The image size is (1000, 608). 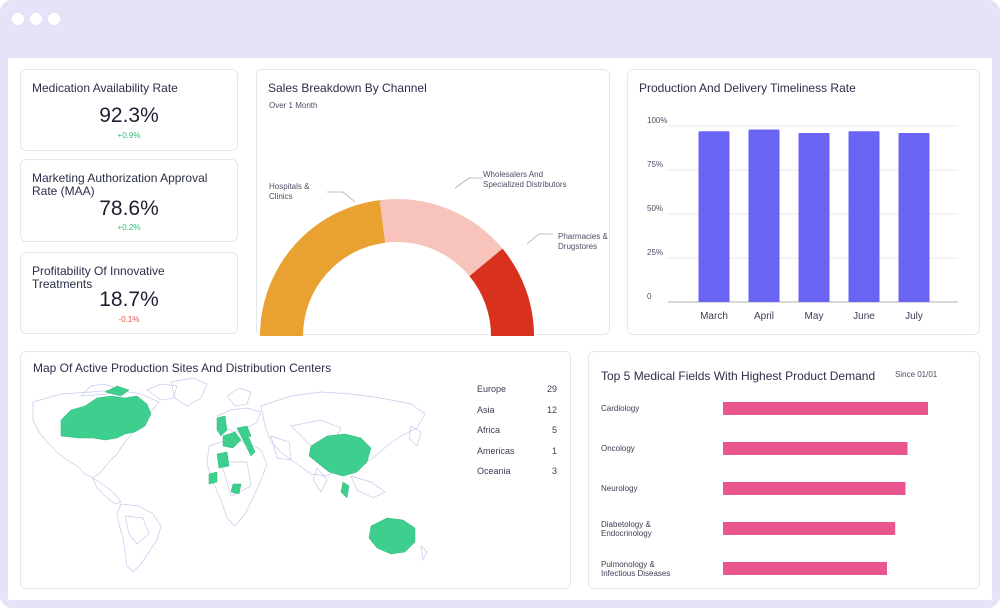 What do you see at coordinates (232, 440) in the screenshot?
I see `country-france` at bounding box center [232, 440].